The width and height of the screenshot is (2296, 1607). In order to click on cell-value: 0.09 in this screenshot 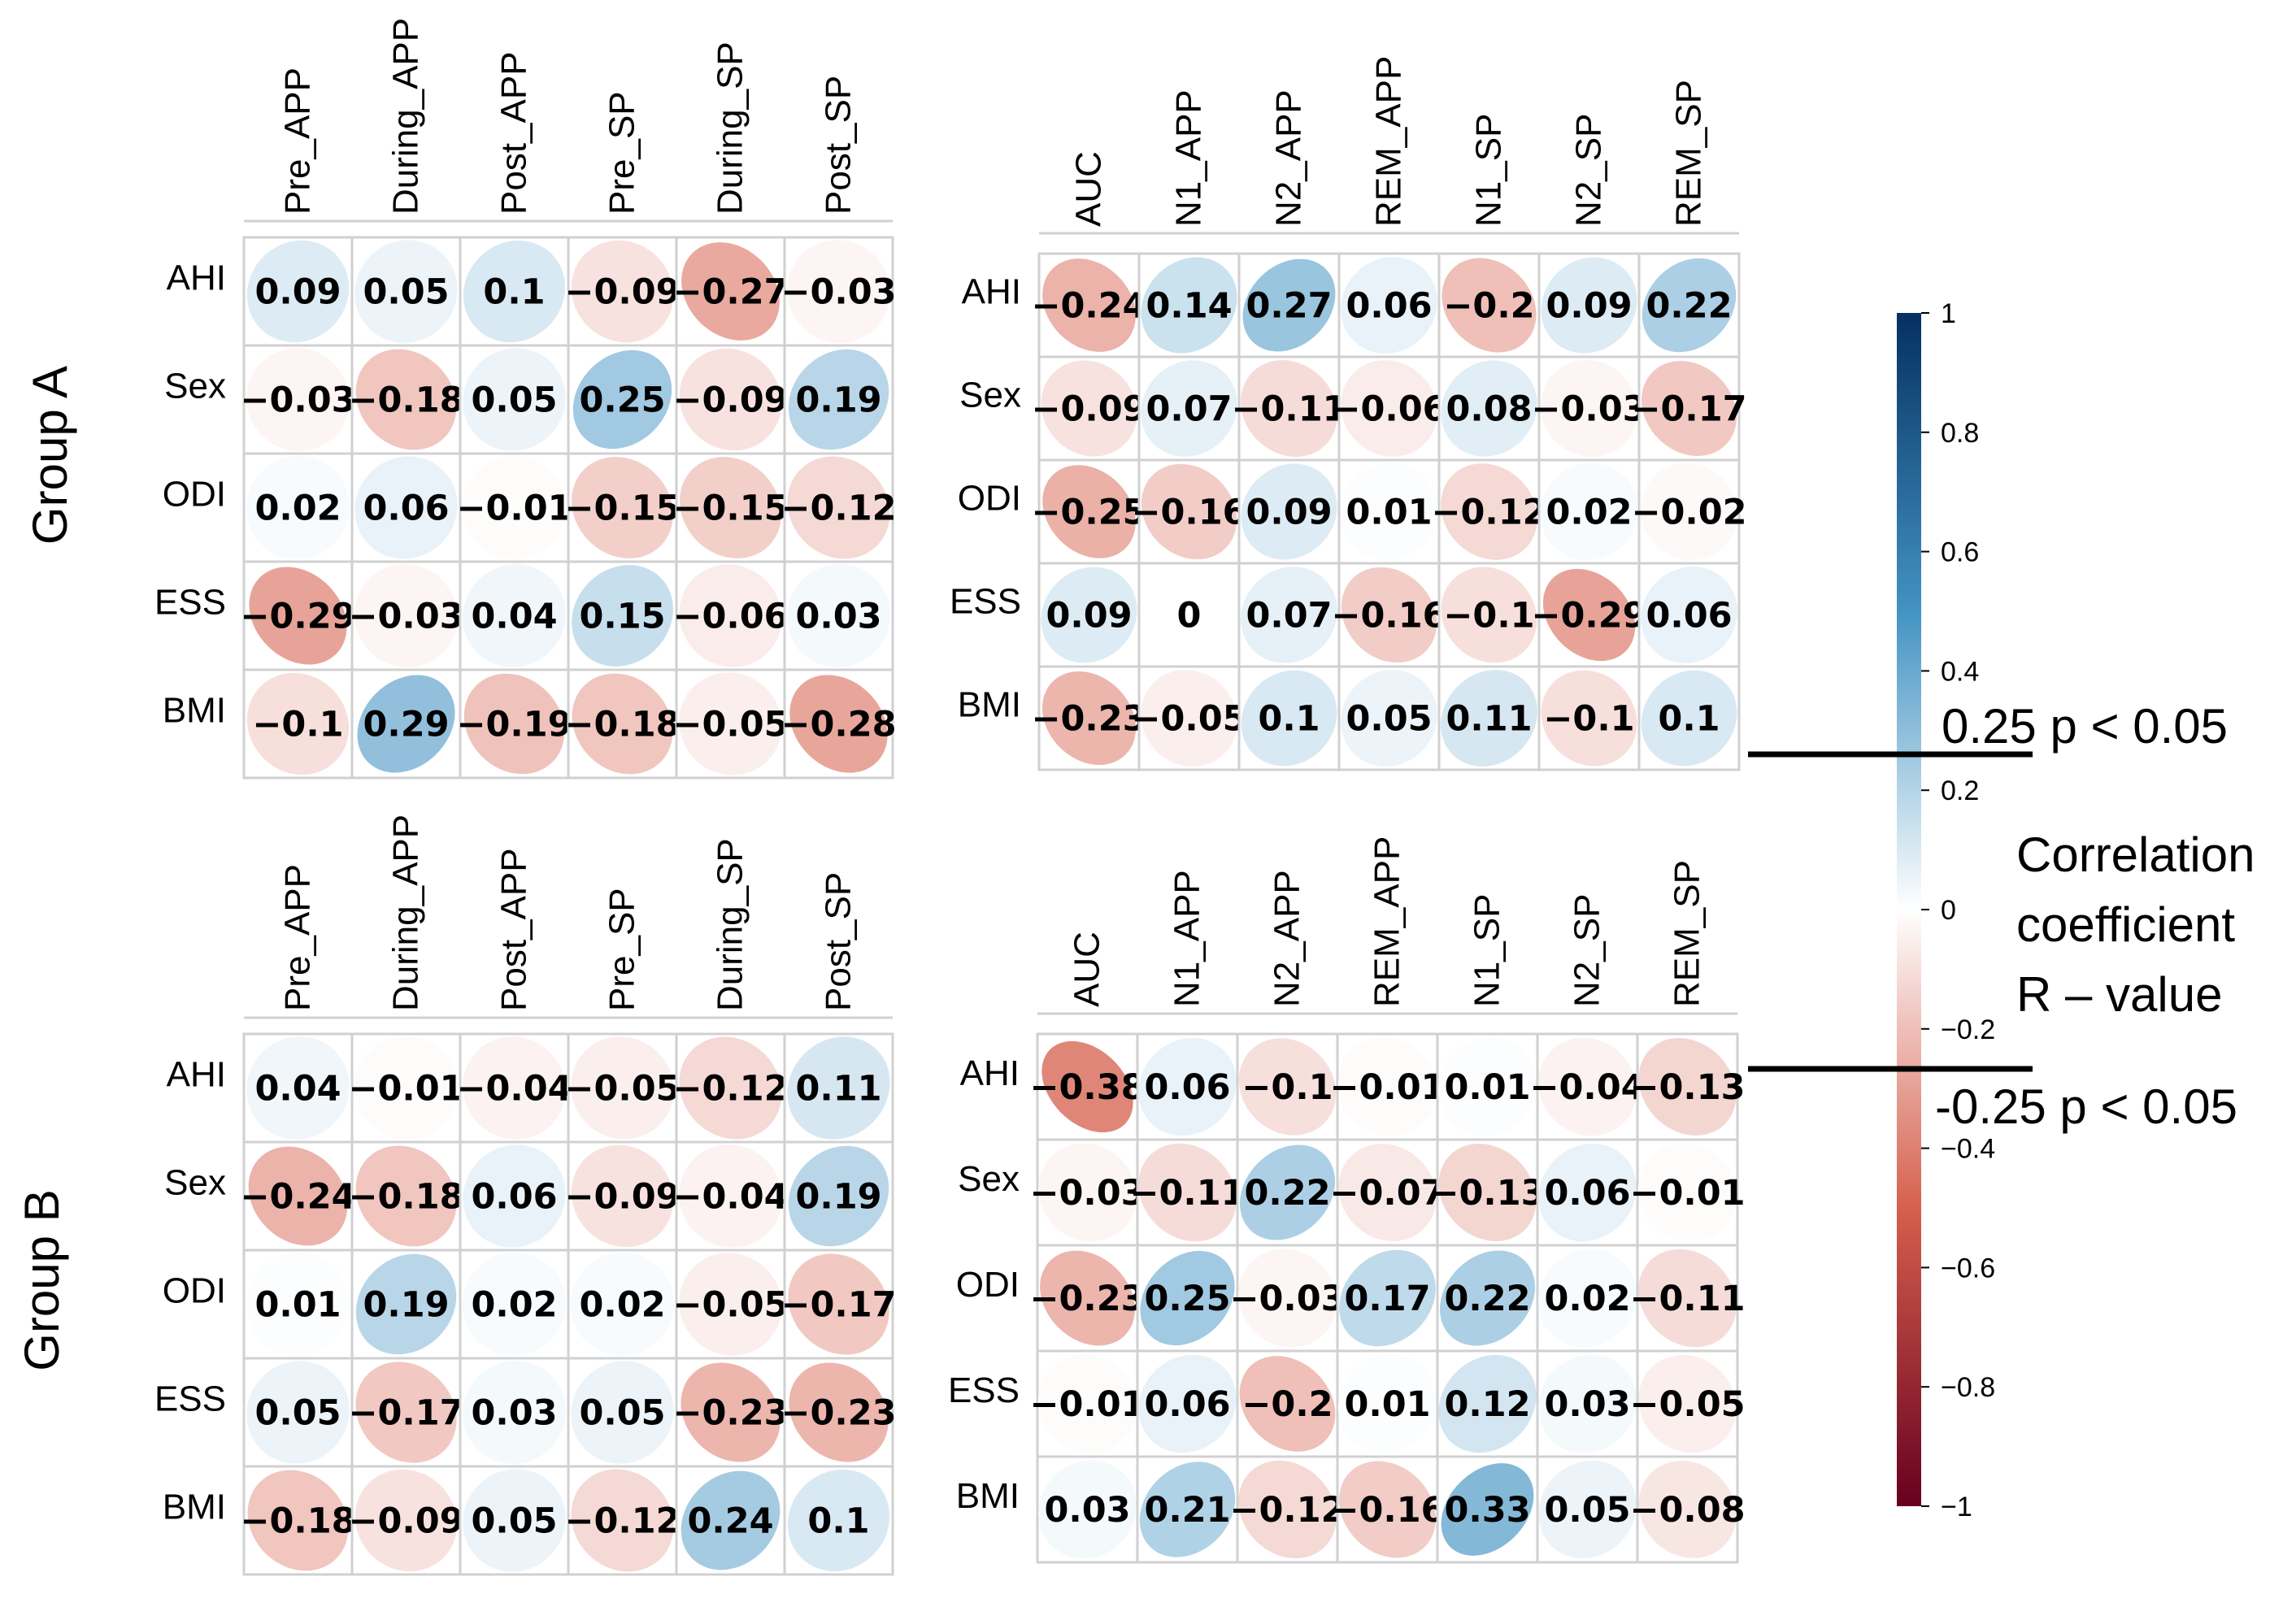, I will do `click(1589, 306)`.